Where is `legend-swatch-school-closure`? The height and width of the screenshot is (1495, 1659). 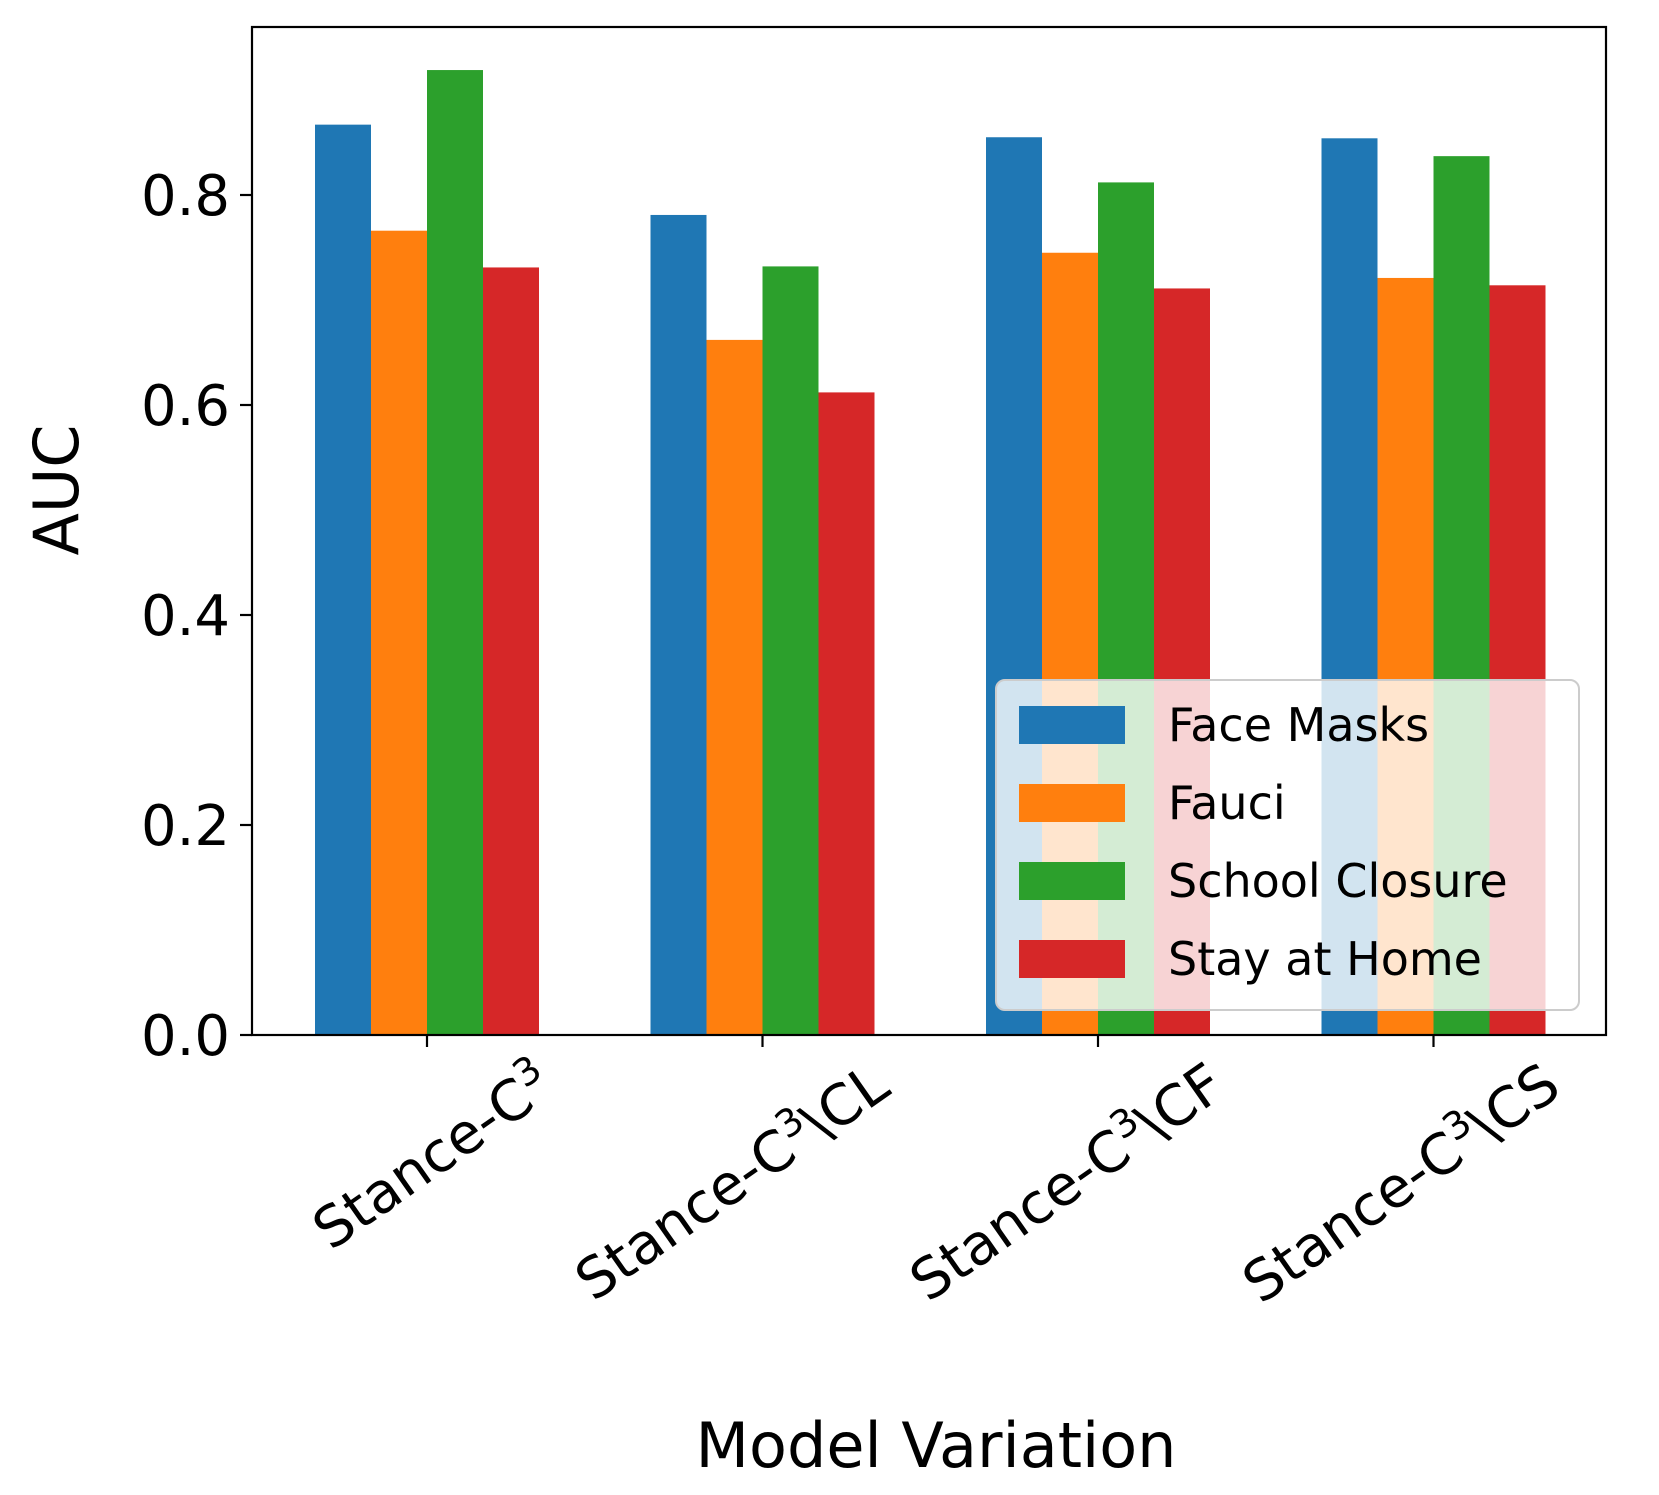 legend-swatch-school-closure is located at coordinates (1072, 881).